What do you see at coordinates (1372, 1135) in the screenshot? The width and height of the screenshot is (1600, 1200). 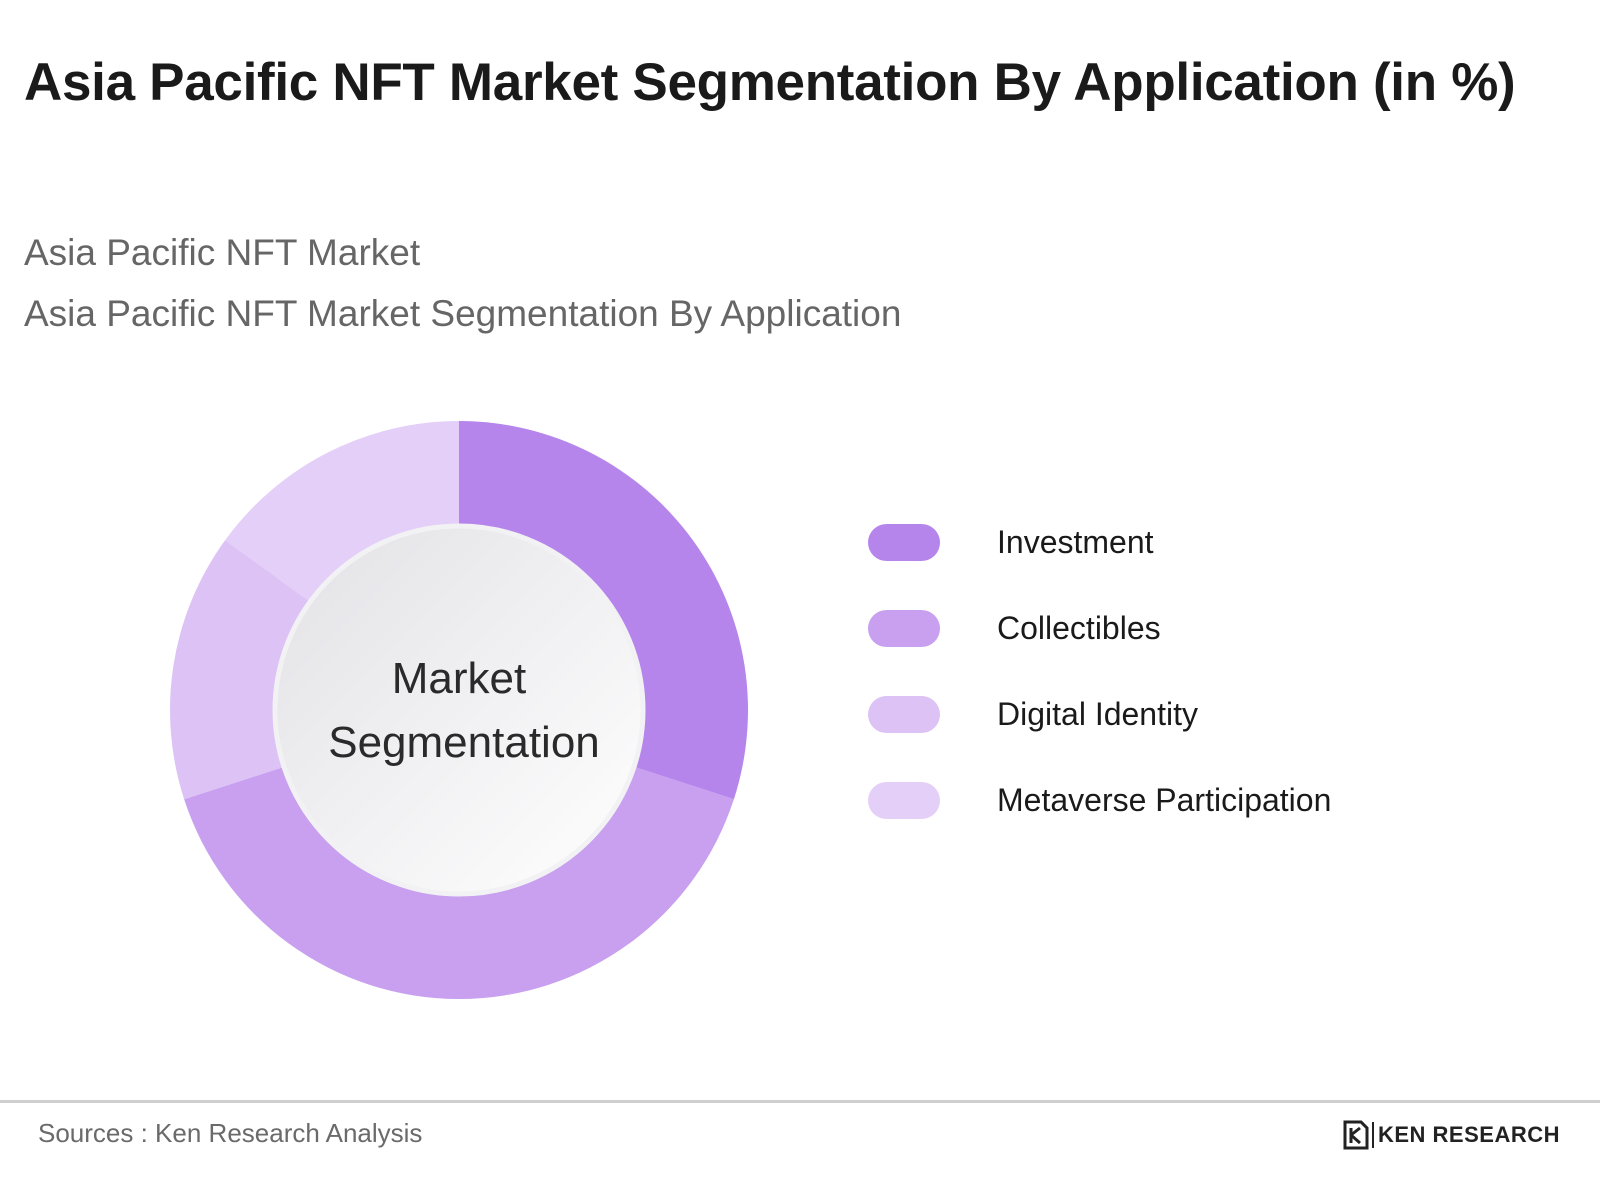 I see `logo-separator` at bounding box center [1372, 1135].